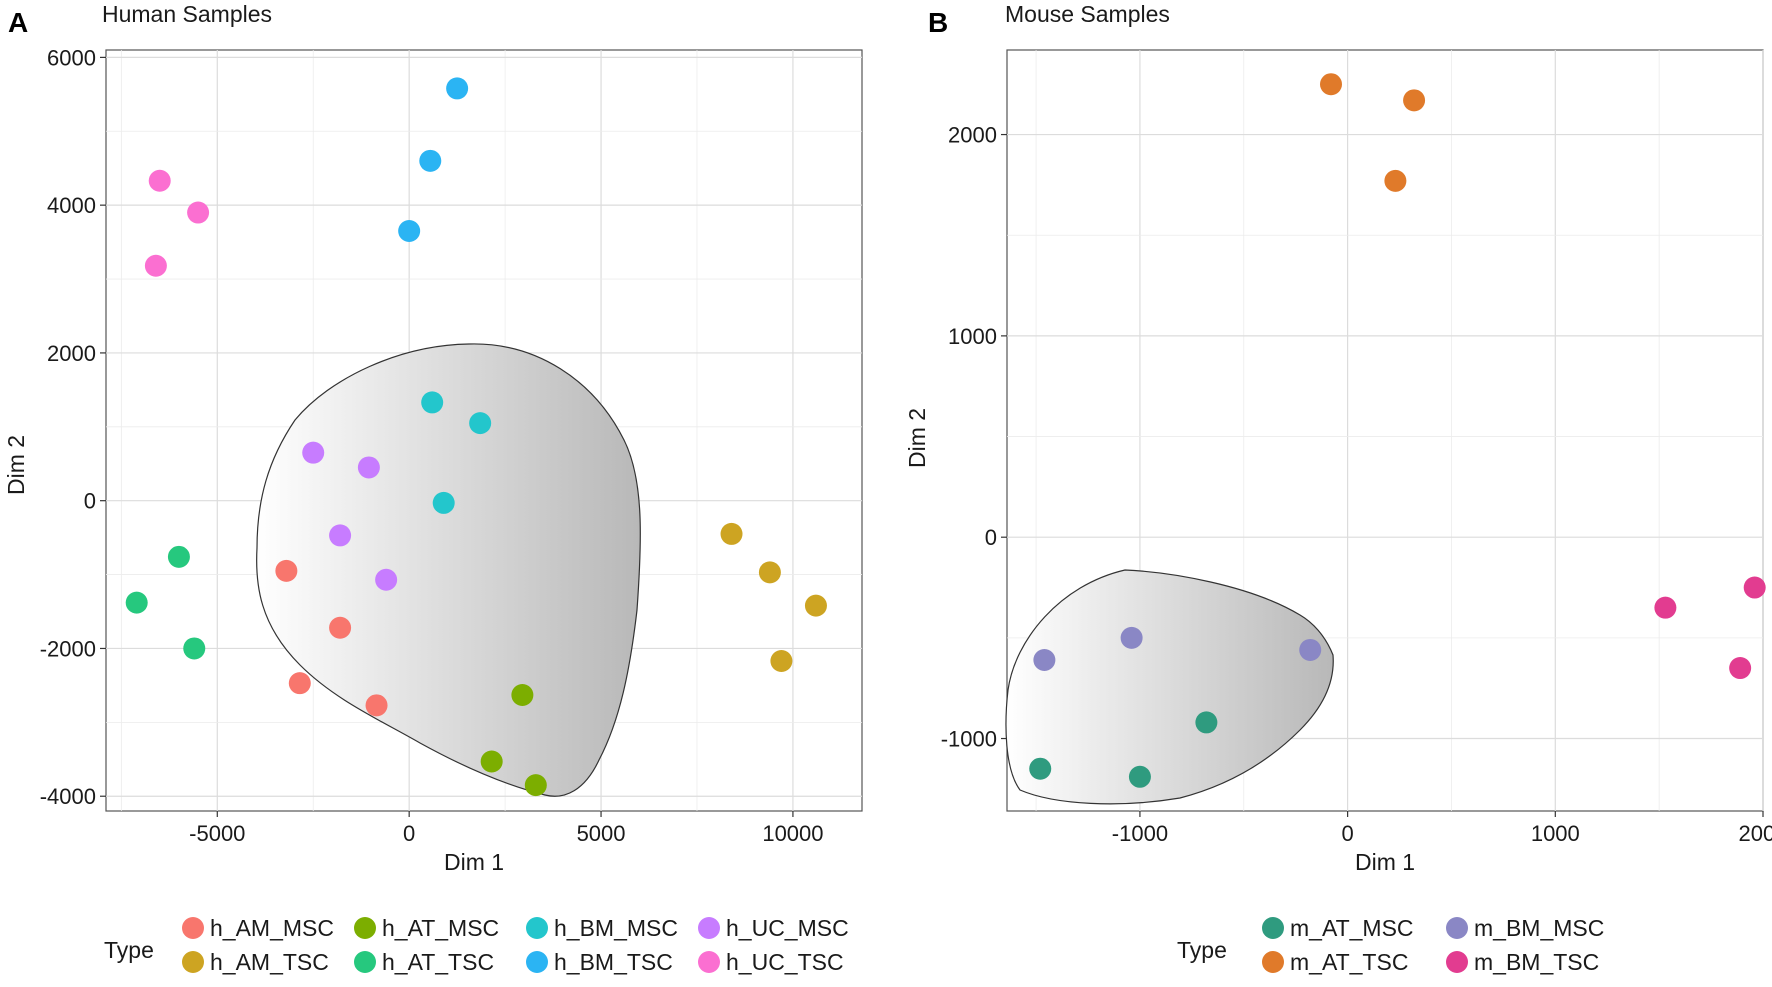 The image size is (1772, 987). I want to click on legend-label-h-at-msc: h_AT_MSC, so click(440, 928).